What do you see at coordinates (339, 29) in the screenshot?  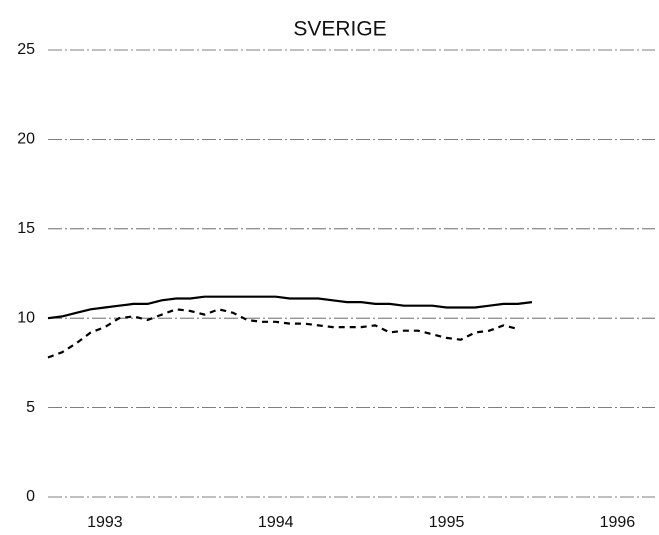 I see `chart-title: SVERIGE` at bounding box center [339, 29].